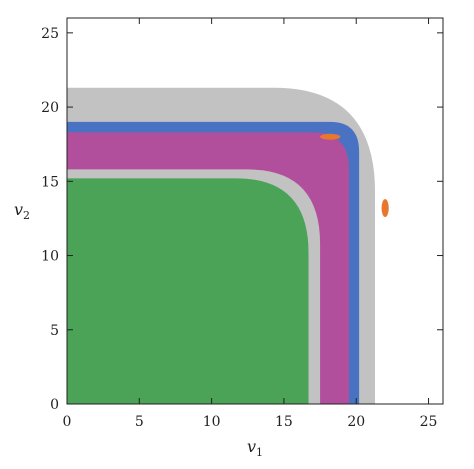  Describe the element at coordinates (54, 331) in the screenshot. I see `y-tick-label: 5` at that location.